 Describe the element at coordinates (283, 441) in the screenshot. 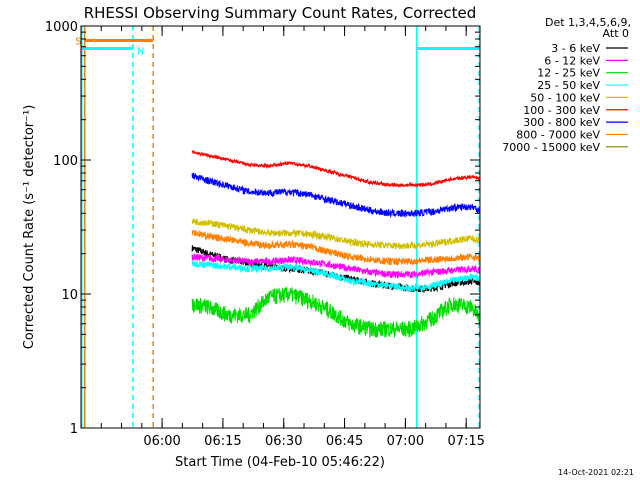

I see `x-tick-label: 06:30` at that location.